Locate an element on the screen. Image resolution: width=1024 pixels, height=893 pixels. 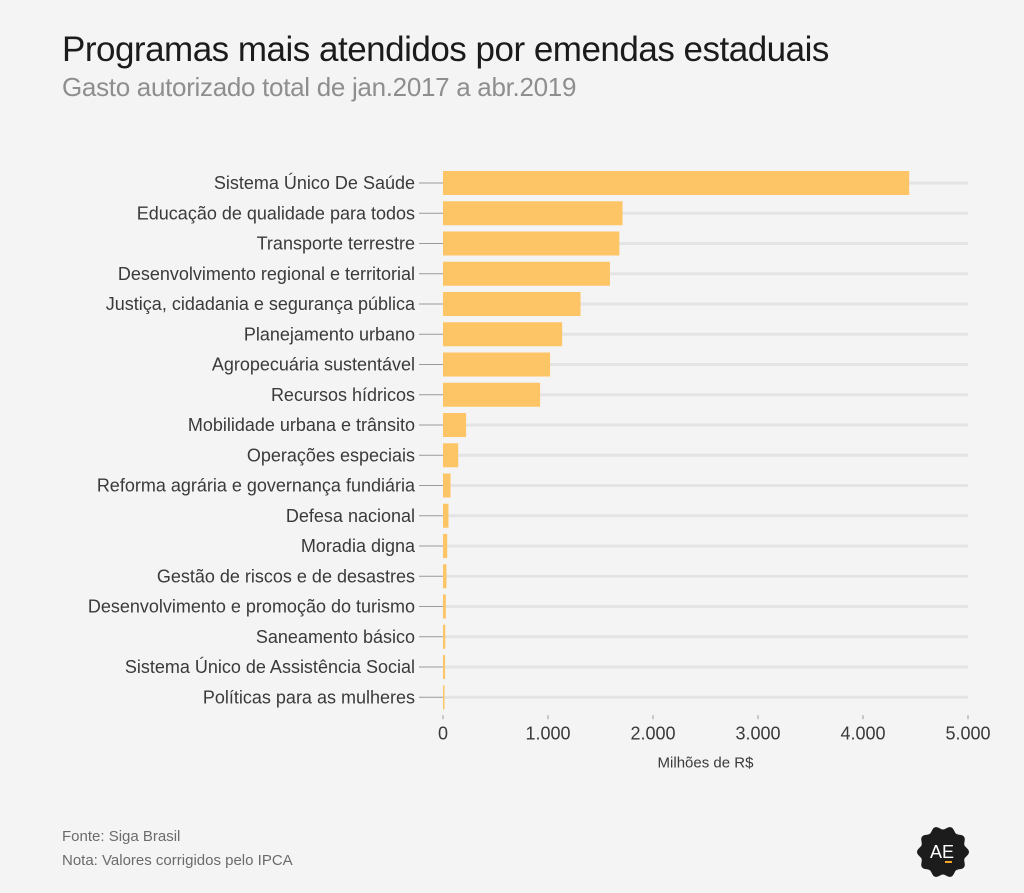
x-tick-label: 1.000 is located at coordinates (547, 733).